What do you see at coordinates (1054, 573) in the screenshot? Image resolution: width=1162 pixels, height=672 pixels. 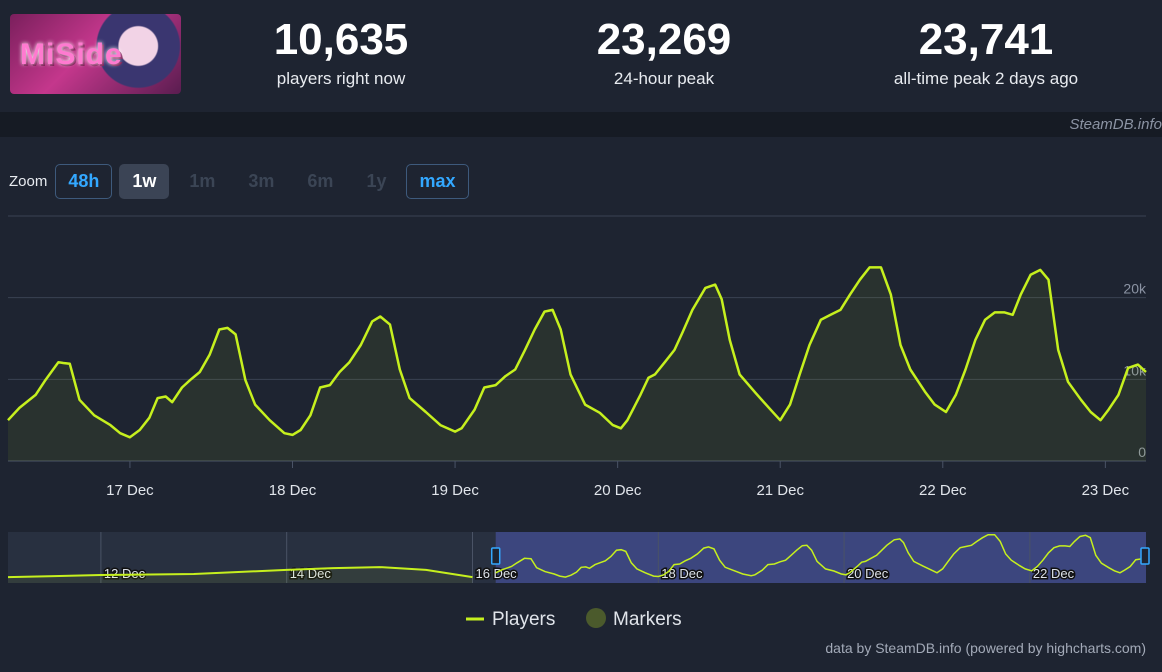 I see `navigator-tick-label: 22 Dec` at bounding box center [1054, 573].